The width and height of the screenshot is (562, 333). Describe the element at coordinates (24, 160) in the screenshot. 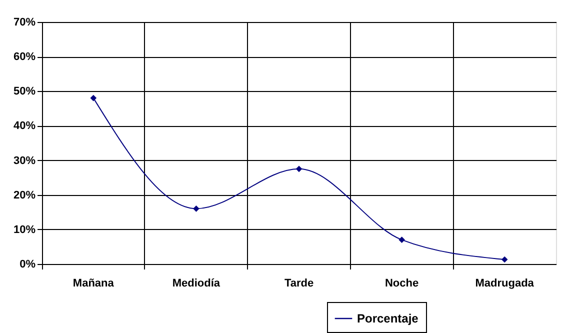

I see `y-tick-label: 30%` at that location.